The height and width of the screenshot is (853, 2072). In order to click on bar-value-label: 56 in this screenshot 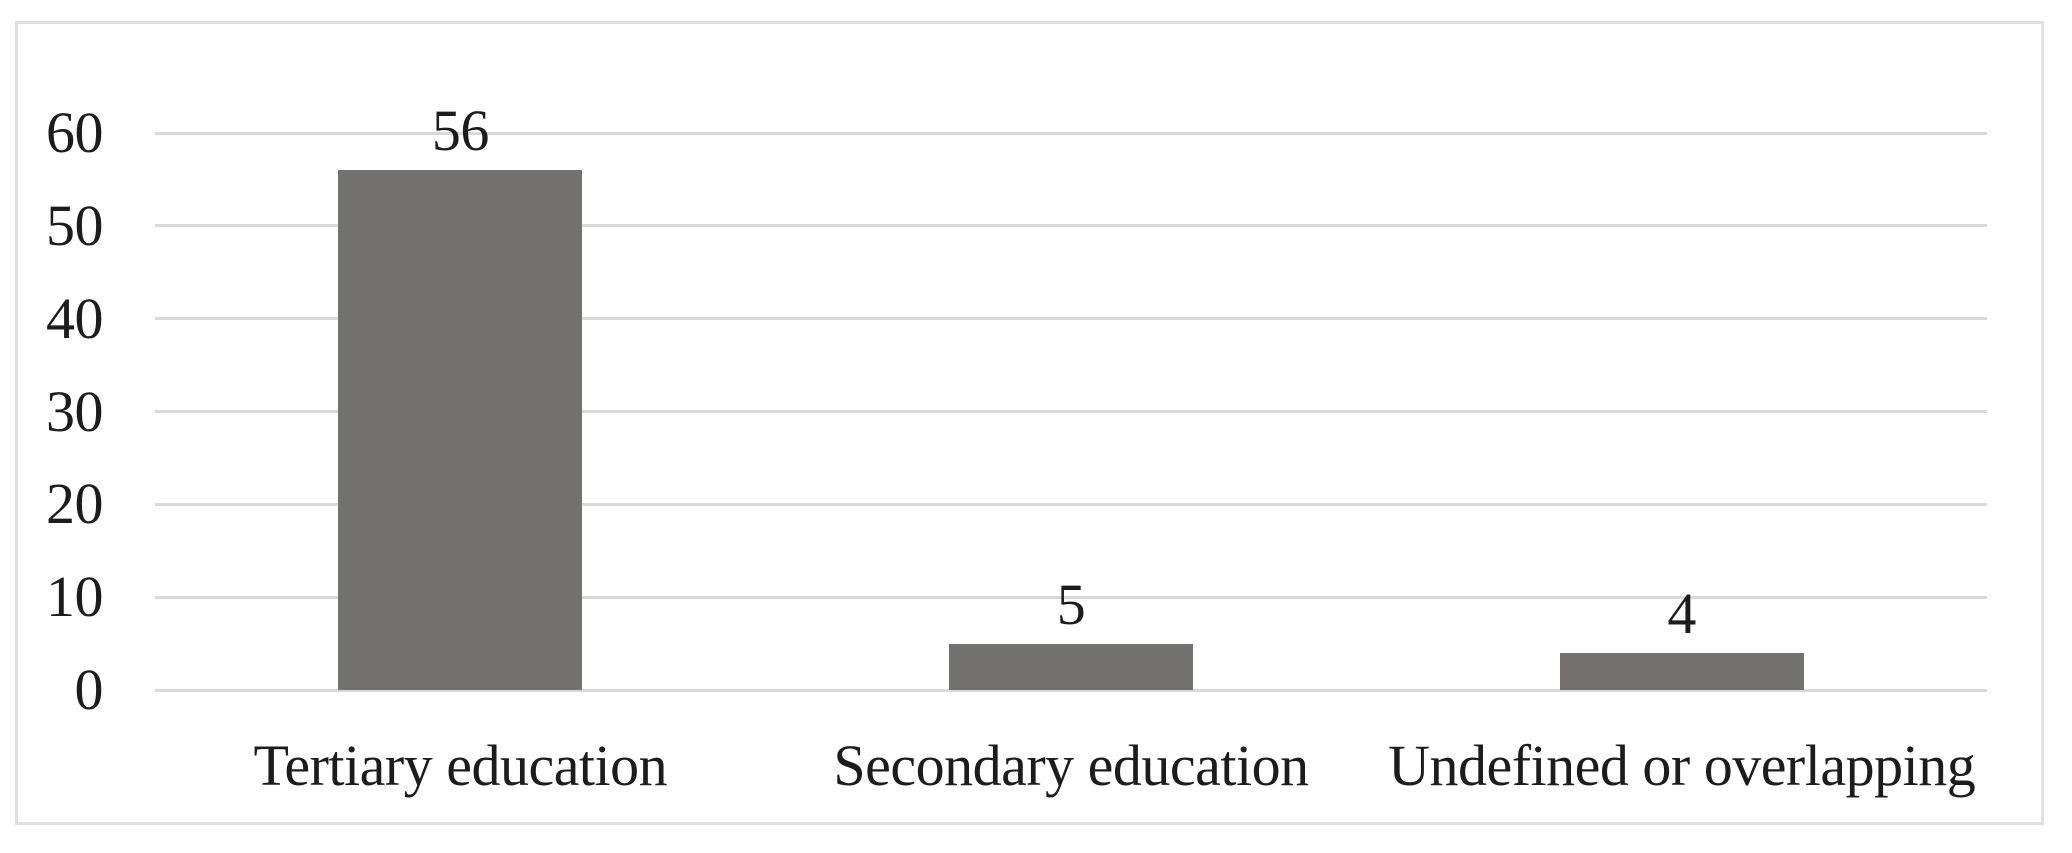, I will do `click(460, 131)`.